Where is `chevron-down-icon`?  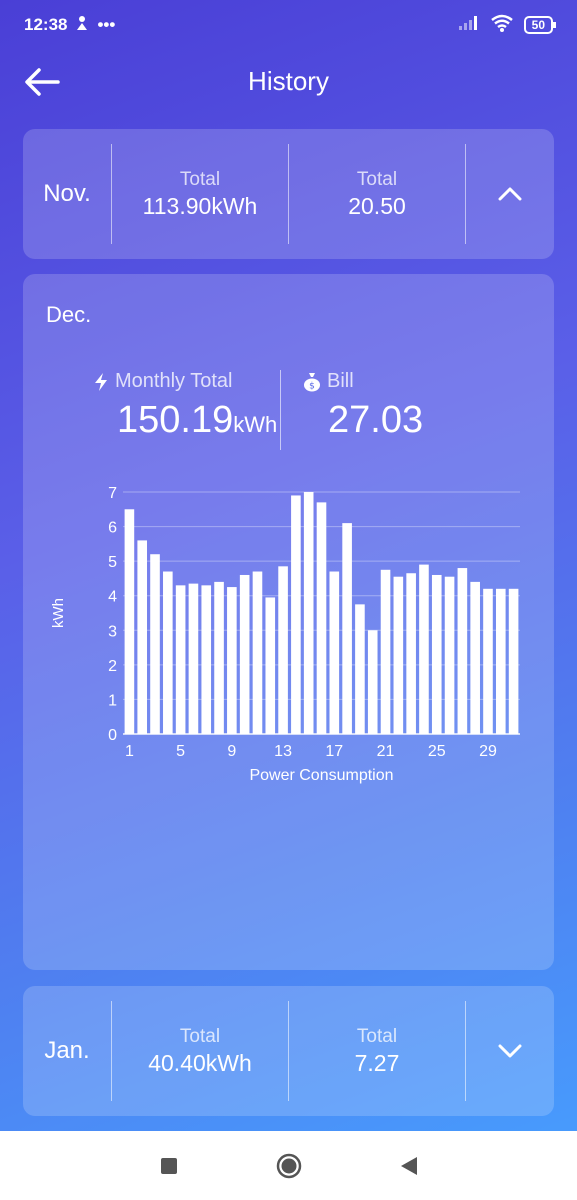 chevron-down-icon is located at coordinates (510, 1051).